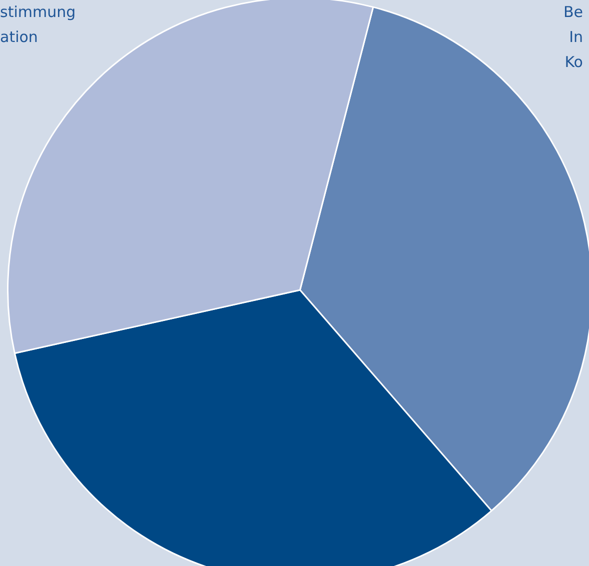 The width and height of the screenshot is (589, 566). Describe the element at coordinates (38, 12) in the screenshot. I see `text: stimmung` at that location.